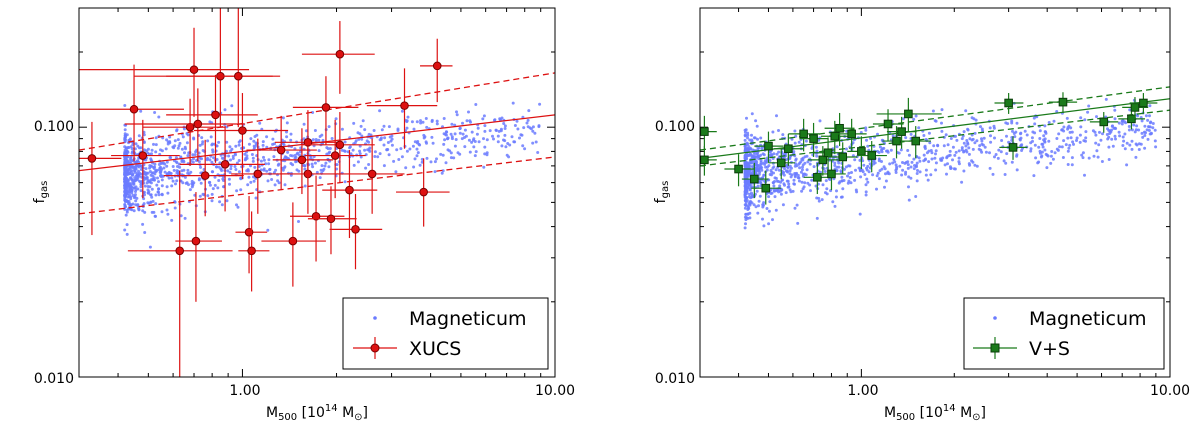 The width and height of the screenshot is (1200, 422). What do you see at coordinates (950, 163) in the screenshot?
I see `right-magneticum-cloud` at bounding box center [950, 163].